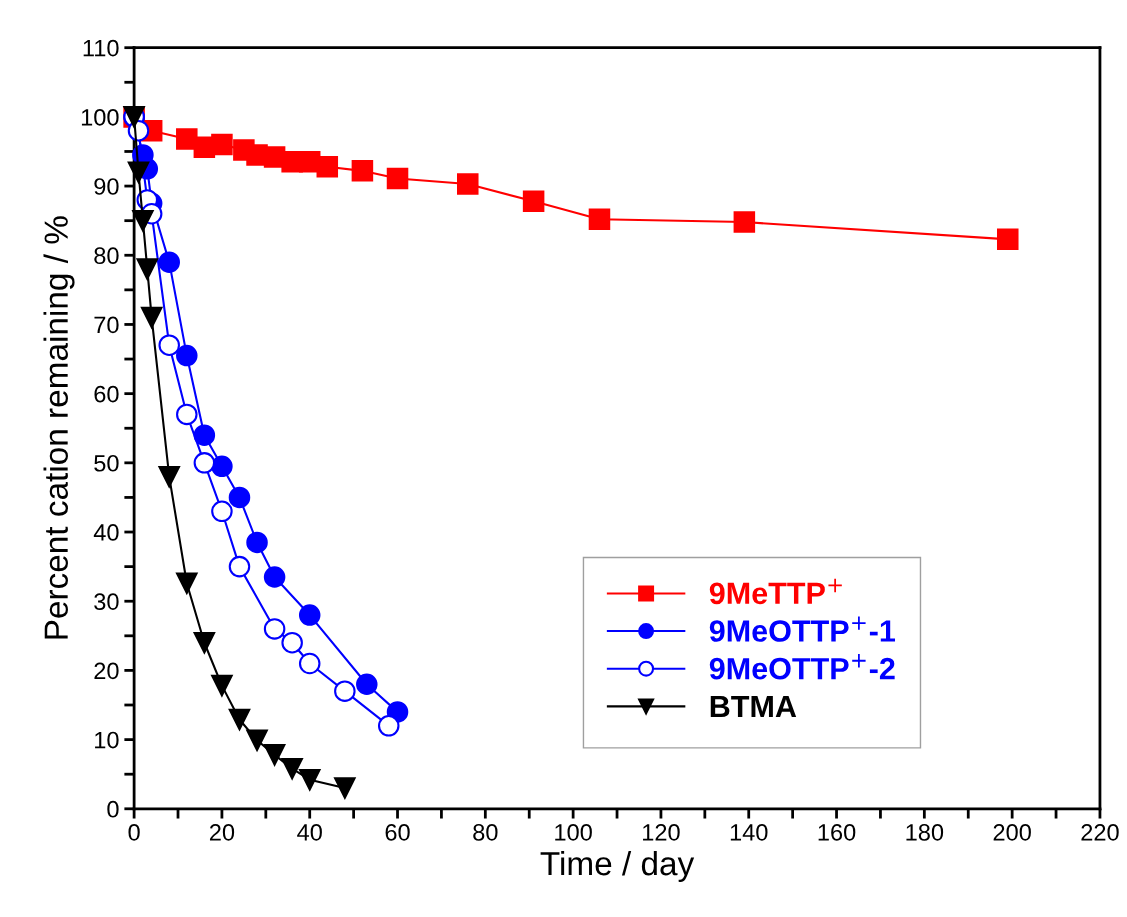 The image size is (1127, 917). Describe the element at coordinates (573, 832) in the screenshot. I see `x-tick-label: 100` at that location.